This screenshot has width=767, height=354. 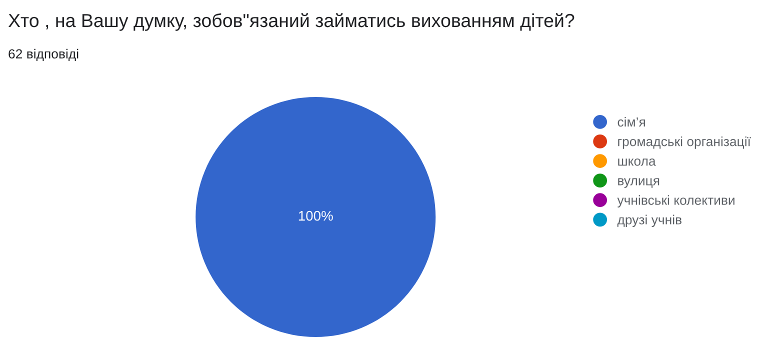 I want to click on legend-label: сім’я, so click(x=631, y=121).